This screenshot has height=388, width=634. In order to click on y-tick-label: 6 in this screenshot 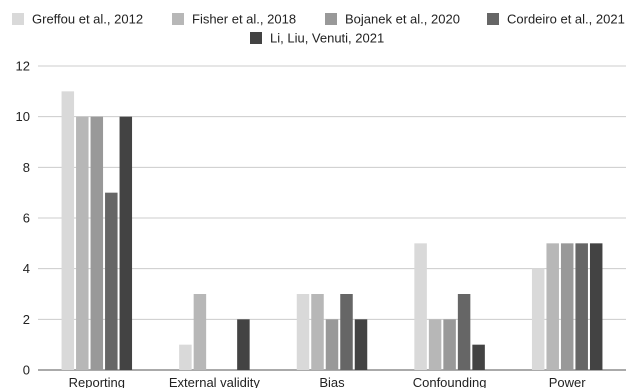, I will do `click(26, 218)`.